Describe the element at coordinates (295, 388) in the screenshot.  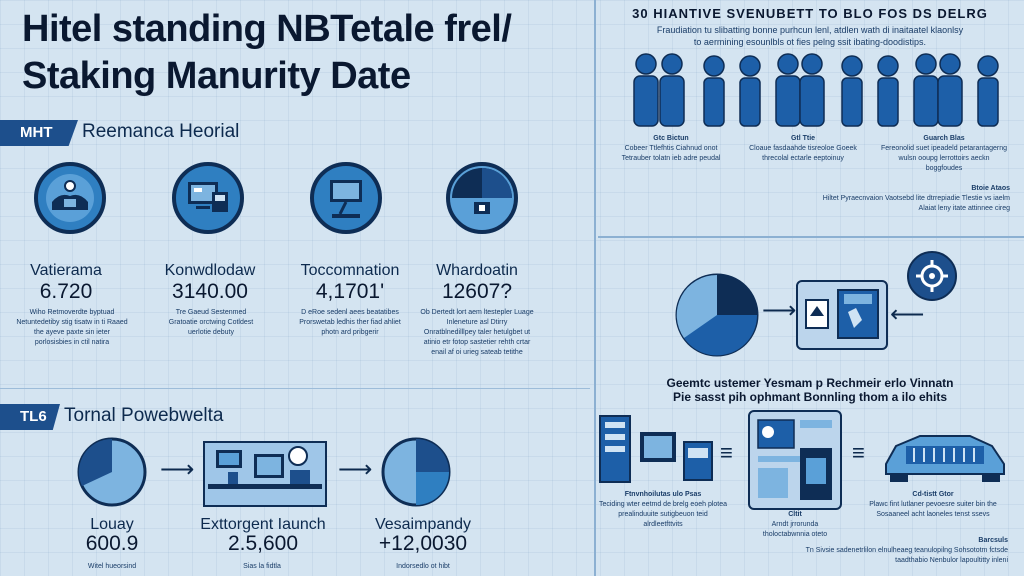
I see `section-divider` at that location.